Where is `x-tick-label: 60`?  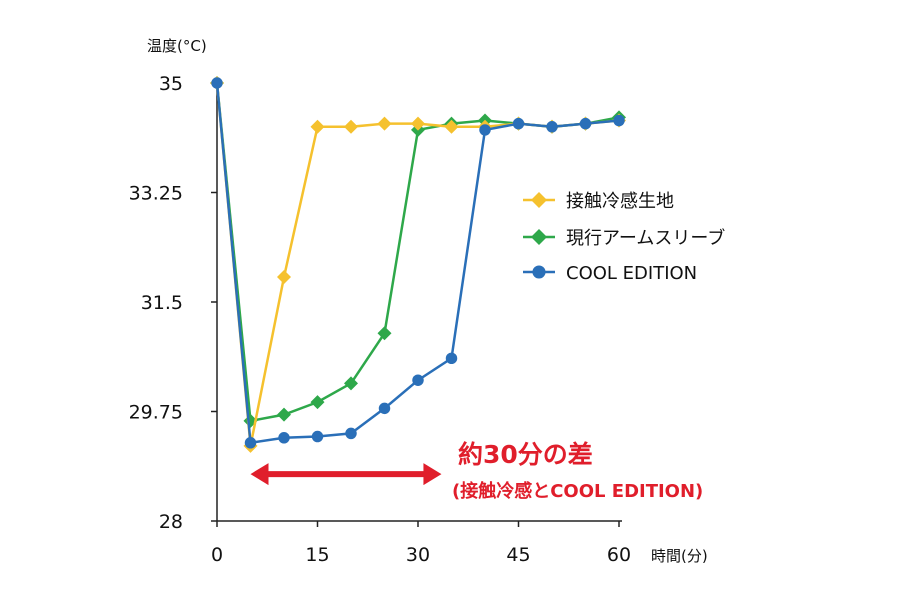
x-tick-label: 60 is located at coordinates (619, 555).